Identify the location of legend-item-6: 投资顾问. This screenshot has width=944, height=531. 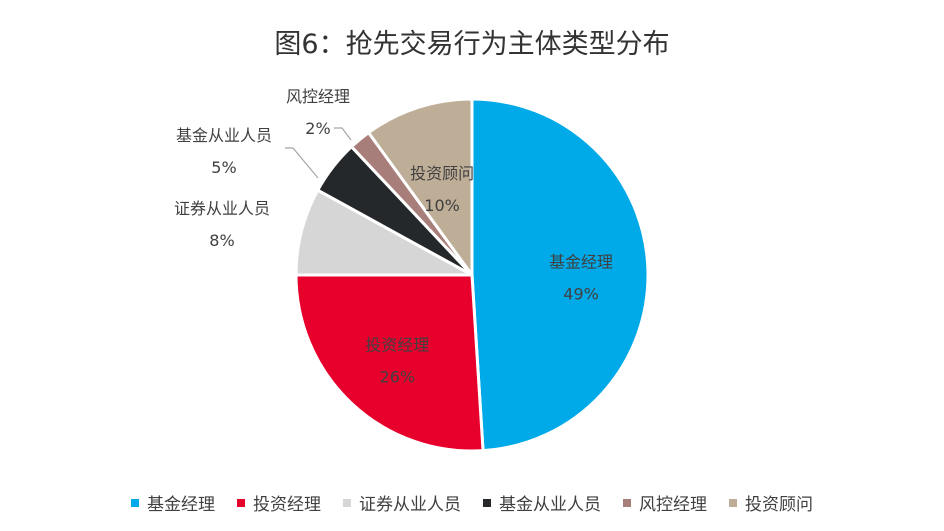
(771, 502).